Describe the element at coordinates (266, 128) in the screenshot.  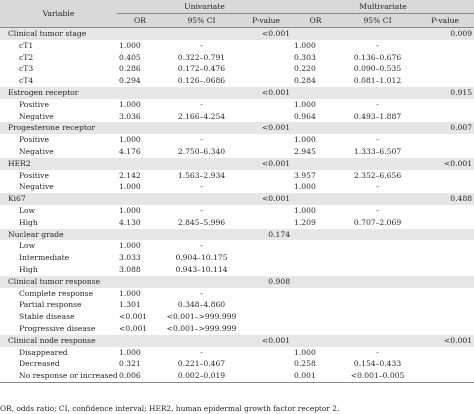
I see `cell-univariate-pvalue: <0.001` at that location.